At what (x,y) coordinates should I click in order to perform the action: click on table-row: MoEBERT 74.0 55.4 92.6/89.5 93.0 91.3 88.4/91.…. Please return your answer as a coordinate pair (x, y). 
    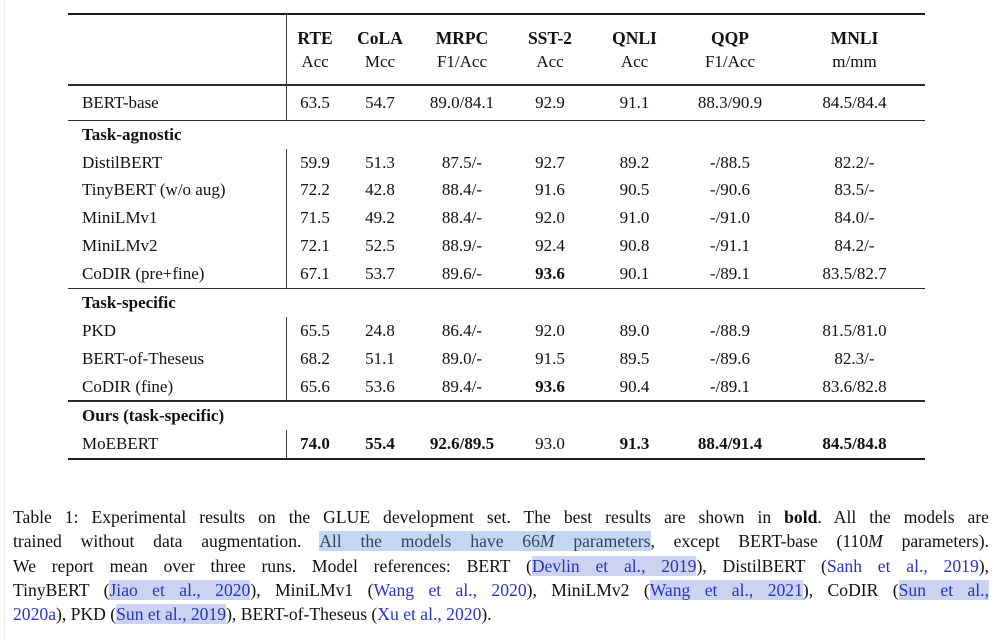
    Looking at the image, I should click on (496, 443).